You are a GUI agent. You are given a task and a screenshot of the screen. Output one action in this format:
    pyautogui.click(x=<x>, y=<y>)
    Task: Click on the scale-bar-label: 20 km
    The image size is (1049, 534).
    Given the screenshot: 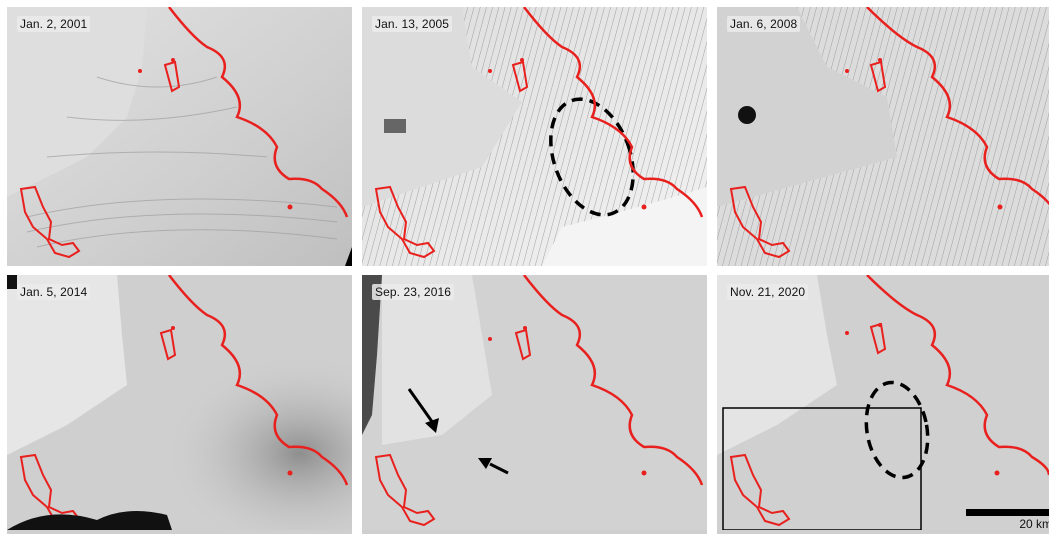 What is the action you would take?
    pyautogui.click(x=1034, y=524)
    